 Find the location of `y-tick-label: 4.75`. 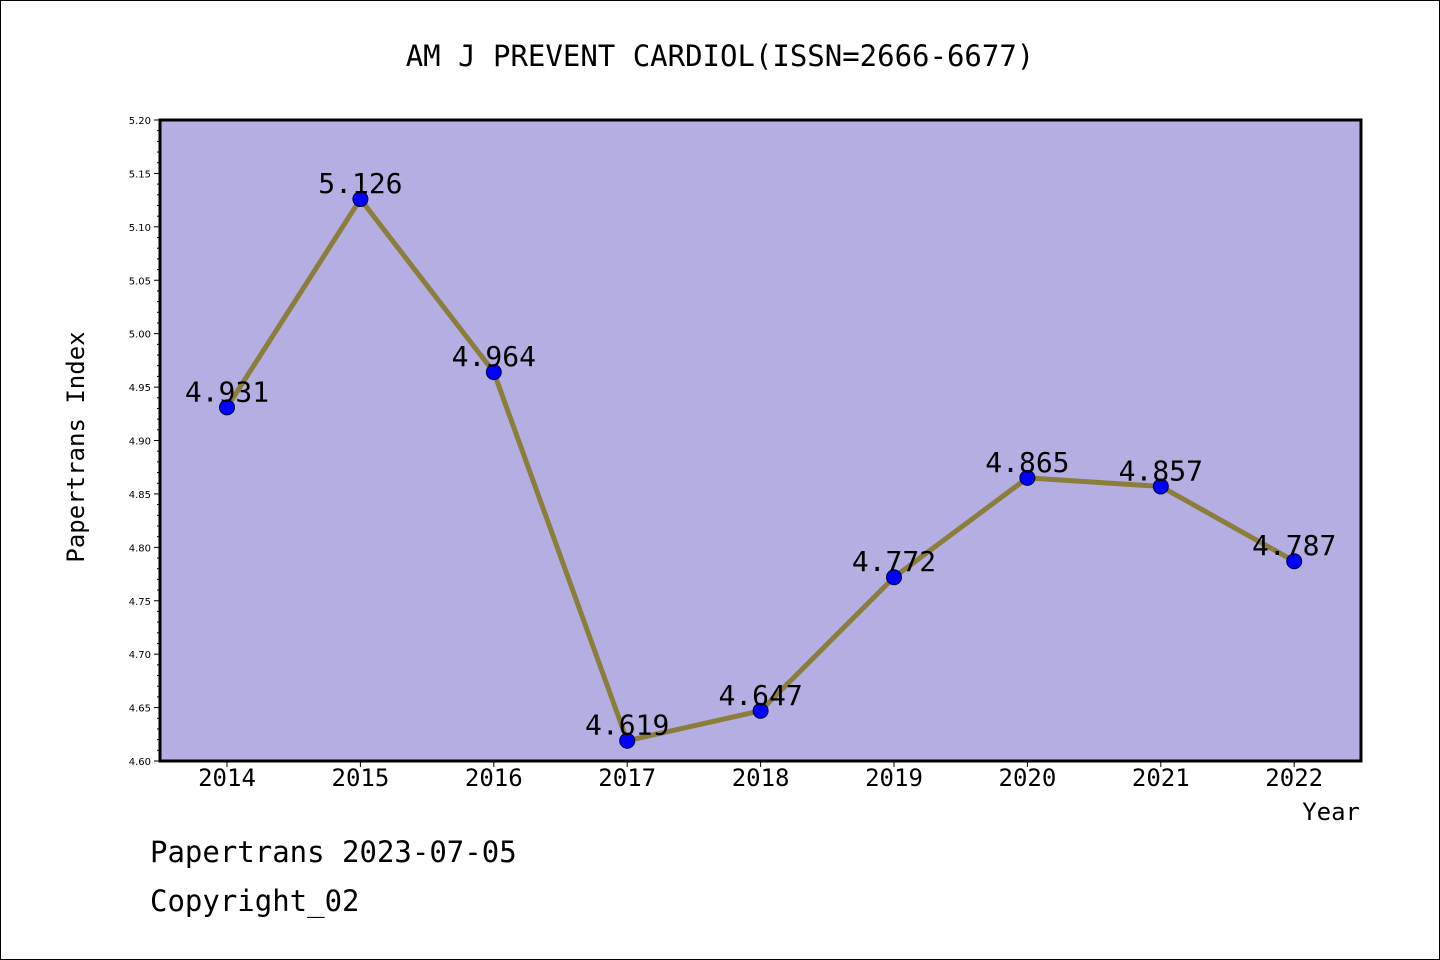

y-tick-label: 4.75 is located at coordinates (140, 602).